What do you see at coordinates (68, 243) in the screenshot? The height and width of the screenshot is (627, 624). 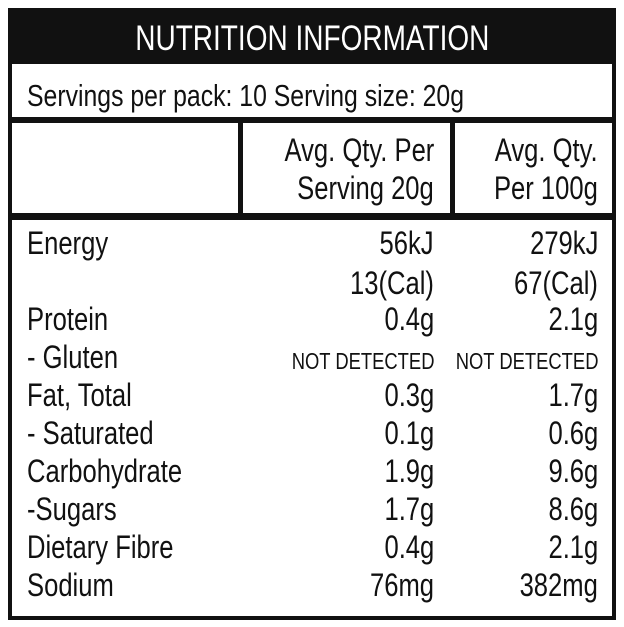 I see `row-label-text: Energy` at bounding box center [68, 243].